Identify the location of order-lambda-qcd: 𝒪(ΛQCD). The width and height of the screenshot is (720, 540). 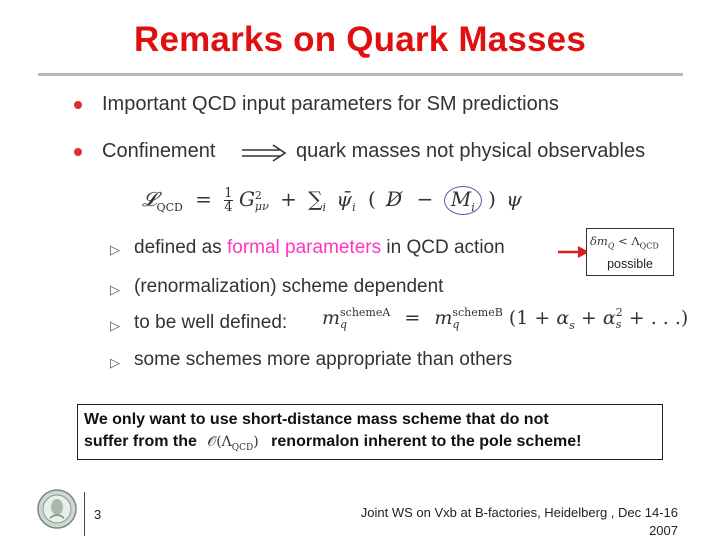
(233, 443).